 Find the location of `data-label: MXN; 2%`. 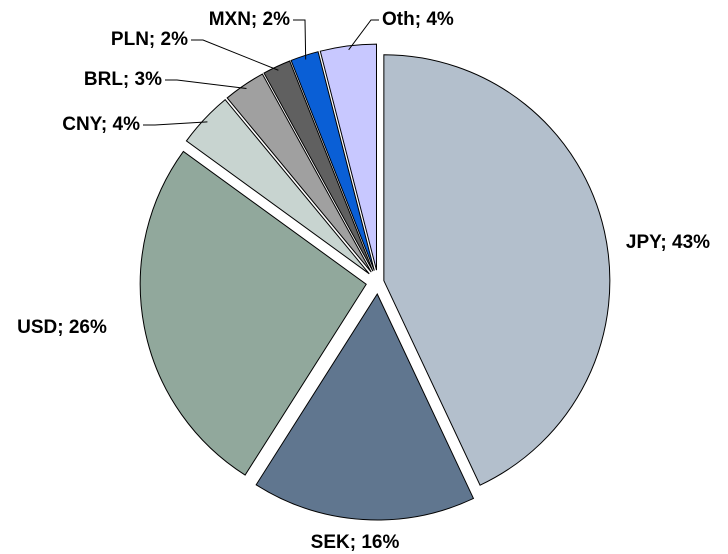

data-label: MXN; 2% is located at coordinates (249, 19).